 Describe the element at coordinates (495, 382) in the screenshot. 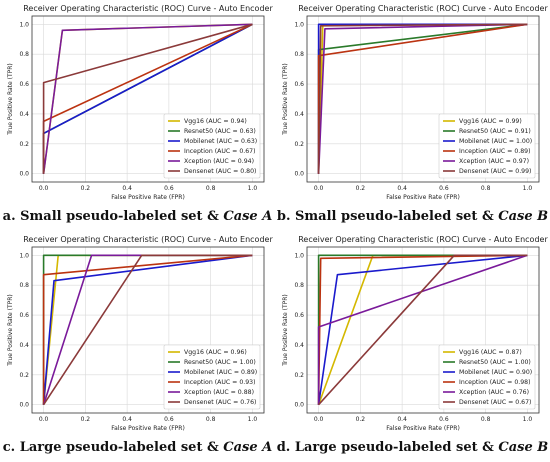

I see `legend-entry: Inception (AUC = 0.98)` at that location.